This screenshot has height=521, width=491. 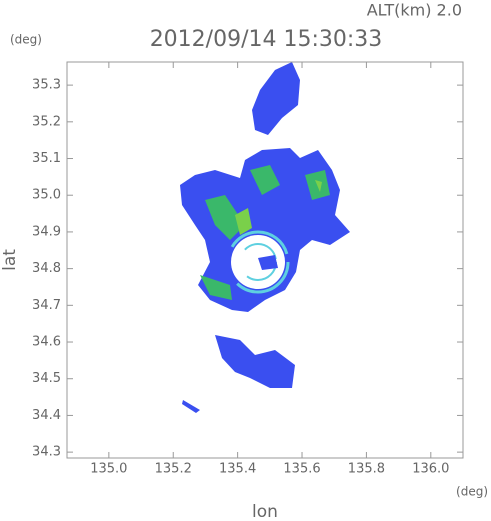 What do you see at coordinates (10, 260) in the screenshot?
I see `y-axis-label: lat` at bounding box center [10, 260].